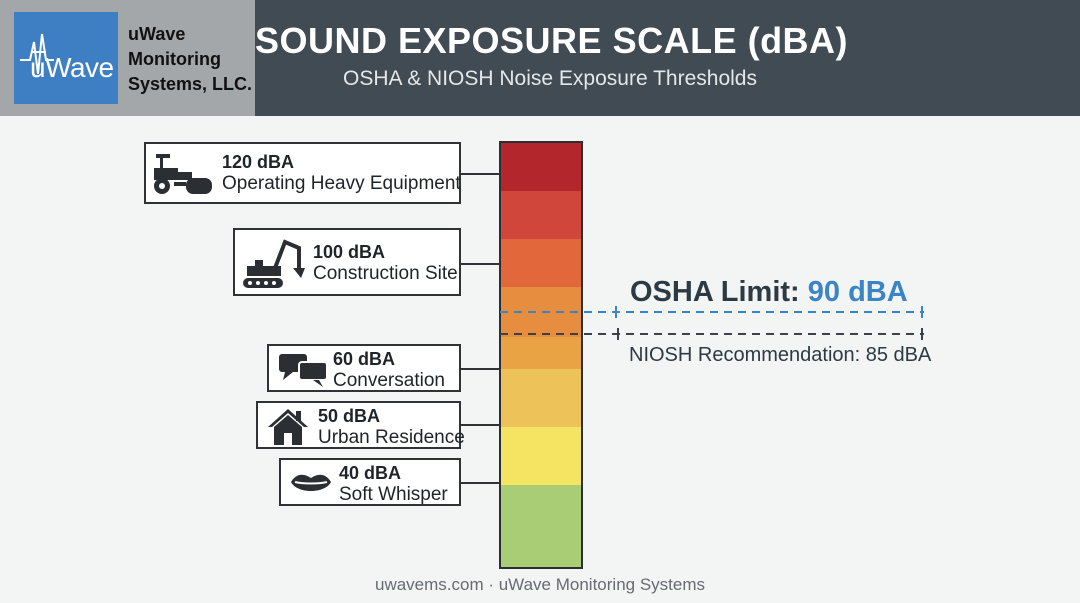 This screenshot has height=603, width=1080. I want to click on source-level: 100 dBA, so click(349, 252).